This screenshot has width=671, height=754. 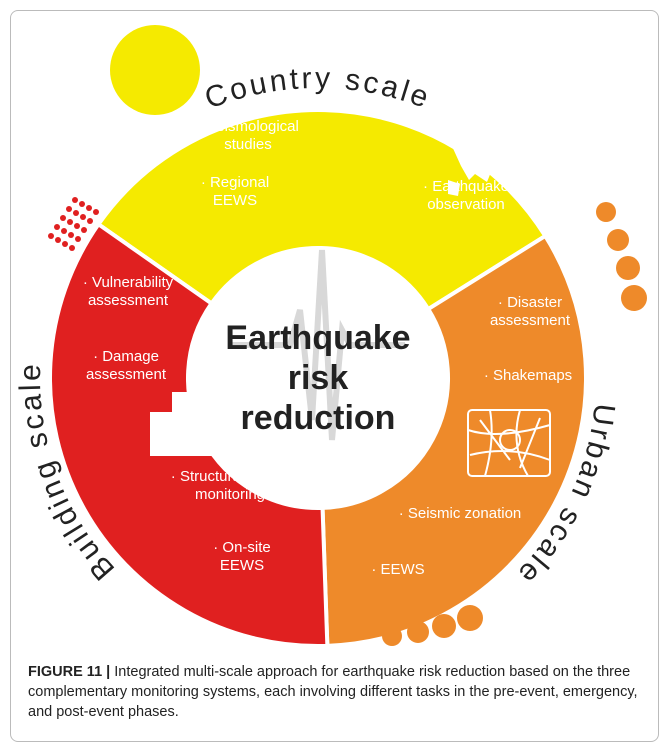 I want to click on caption-label: FIGURE 11 |, so click(x=69, y=672).